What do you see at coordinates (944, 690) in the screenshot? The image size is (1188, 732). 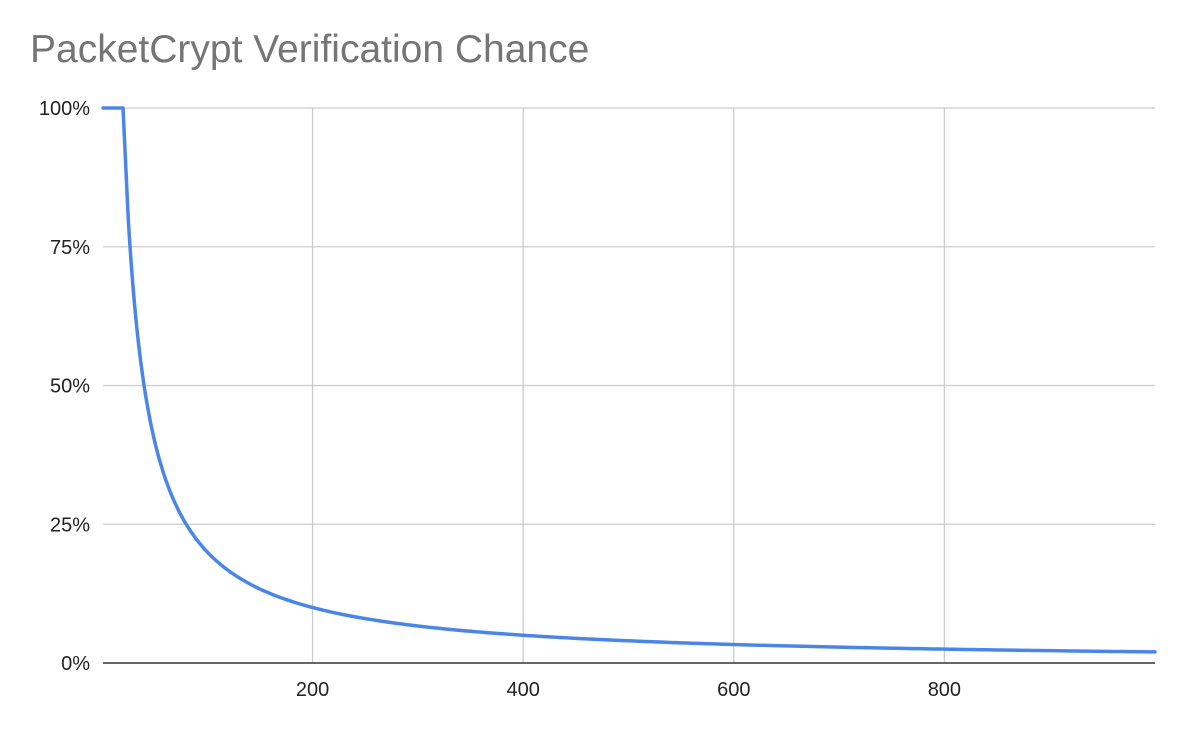 I see `x-tick-label: 800` at bounding box center [944, 690].